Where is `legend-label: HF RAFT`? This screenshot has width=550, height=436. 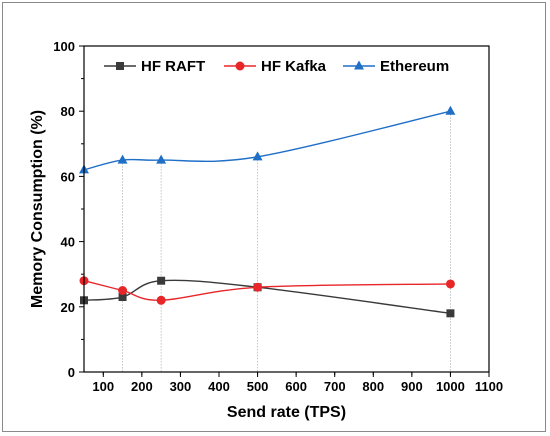 legend-label: HF RAFT is located at coordinates (173, 66).